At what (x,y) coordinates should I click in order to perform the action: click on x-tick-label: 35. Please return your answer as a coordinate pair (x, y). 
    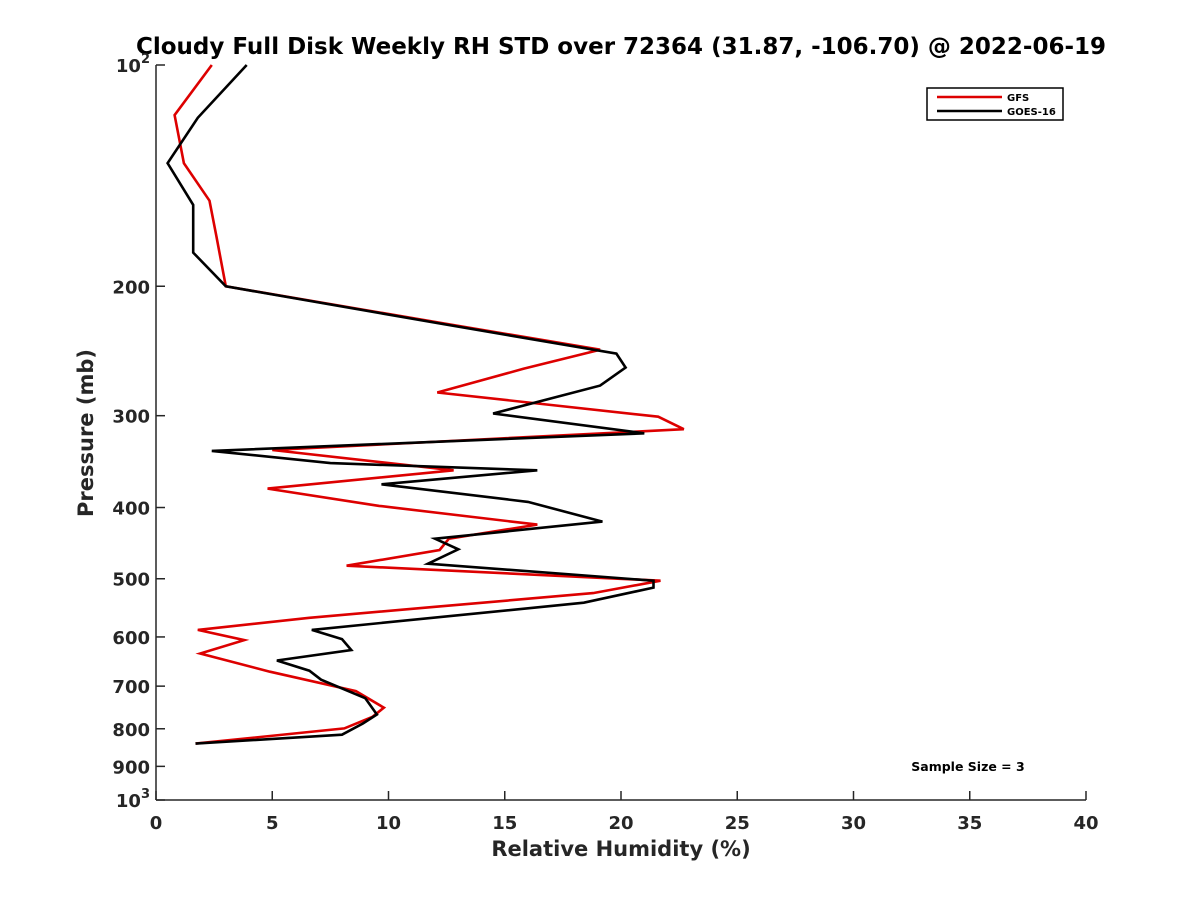
    Looking at the image, I should click on (969, 823).